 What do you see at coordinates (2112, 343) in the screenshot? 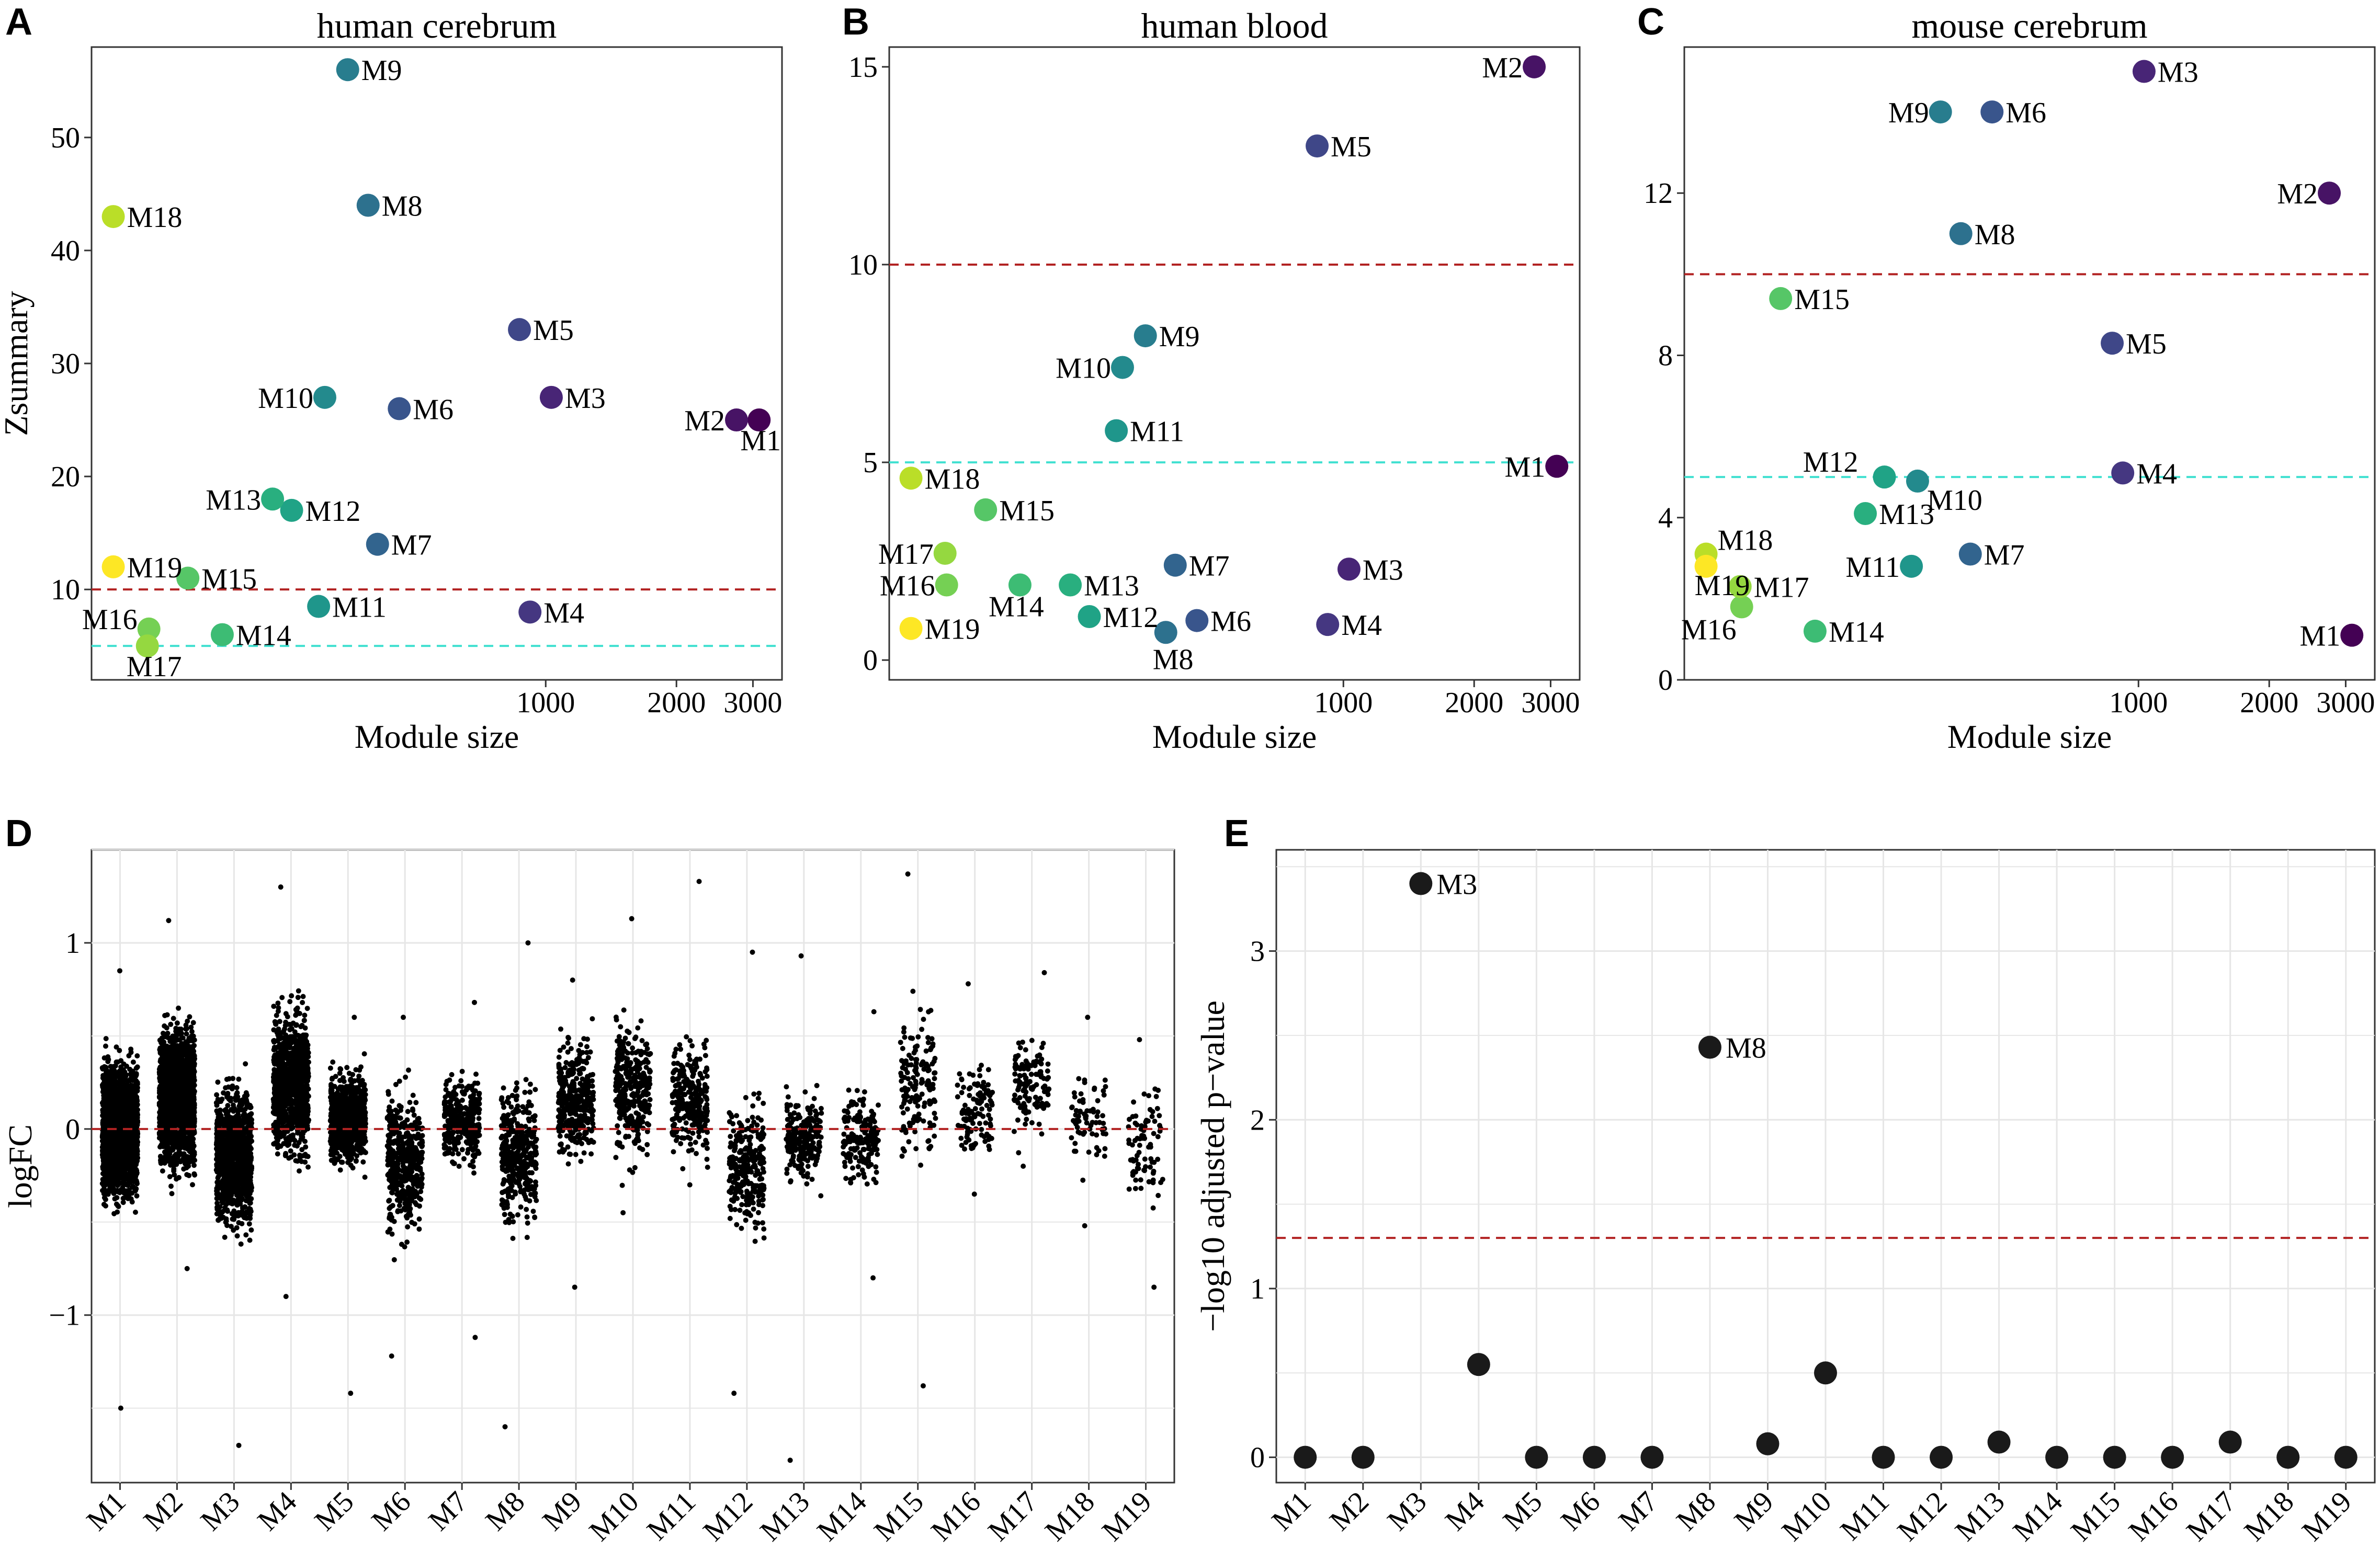
I see `data-point-m5` at bounding box center [2112, 343].